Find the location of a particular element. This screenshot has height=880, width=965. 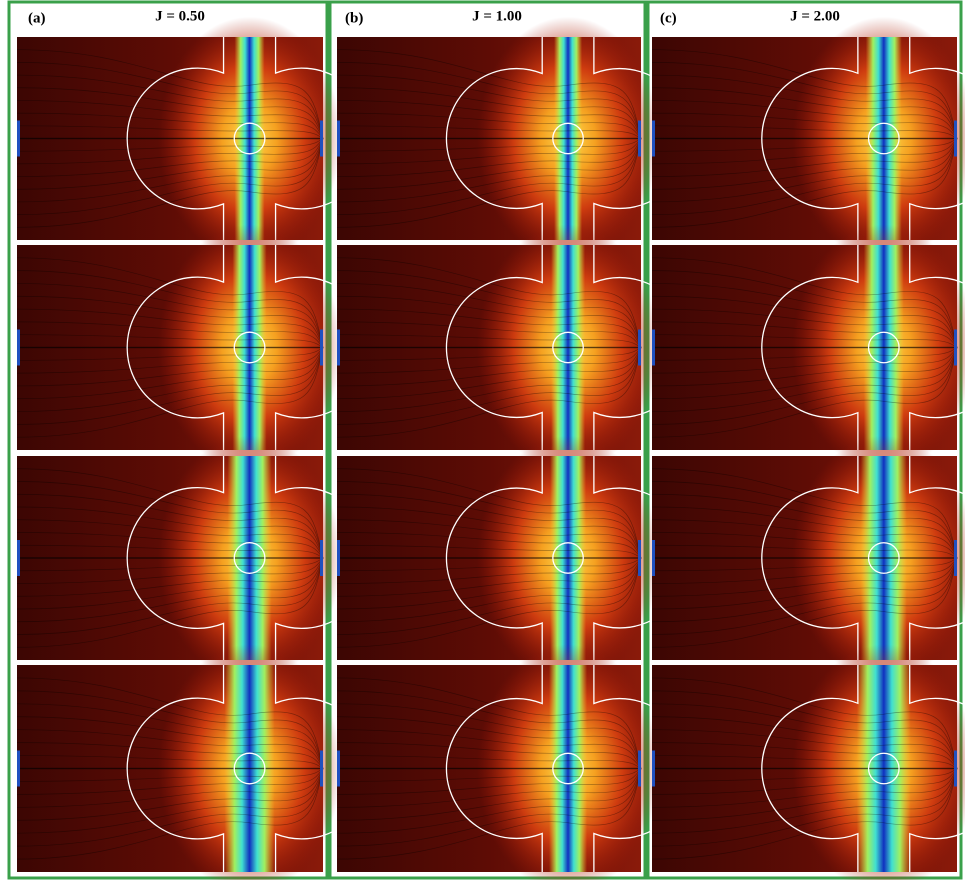

panel-title: J = 0.50 is located at coordinates (180, 16).